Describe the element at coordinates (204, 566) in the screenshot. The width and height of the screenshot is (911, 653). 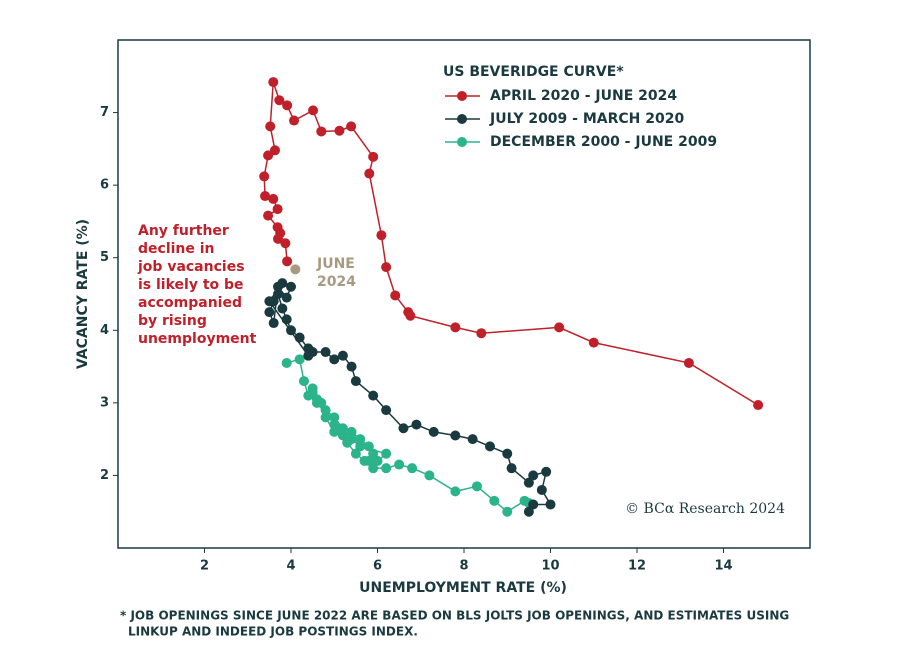
I see `x-tick-label: 2` at that location.